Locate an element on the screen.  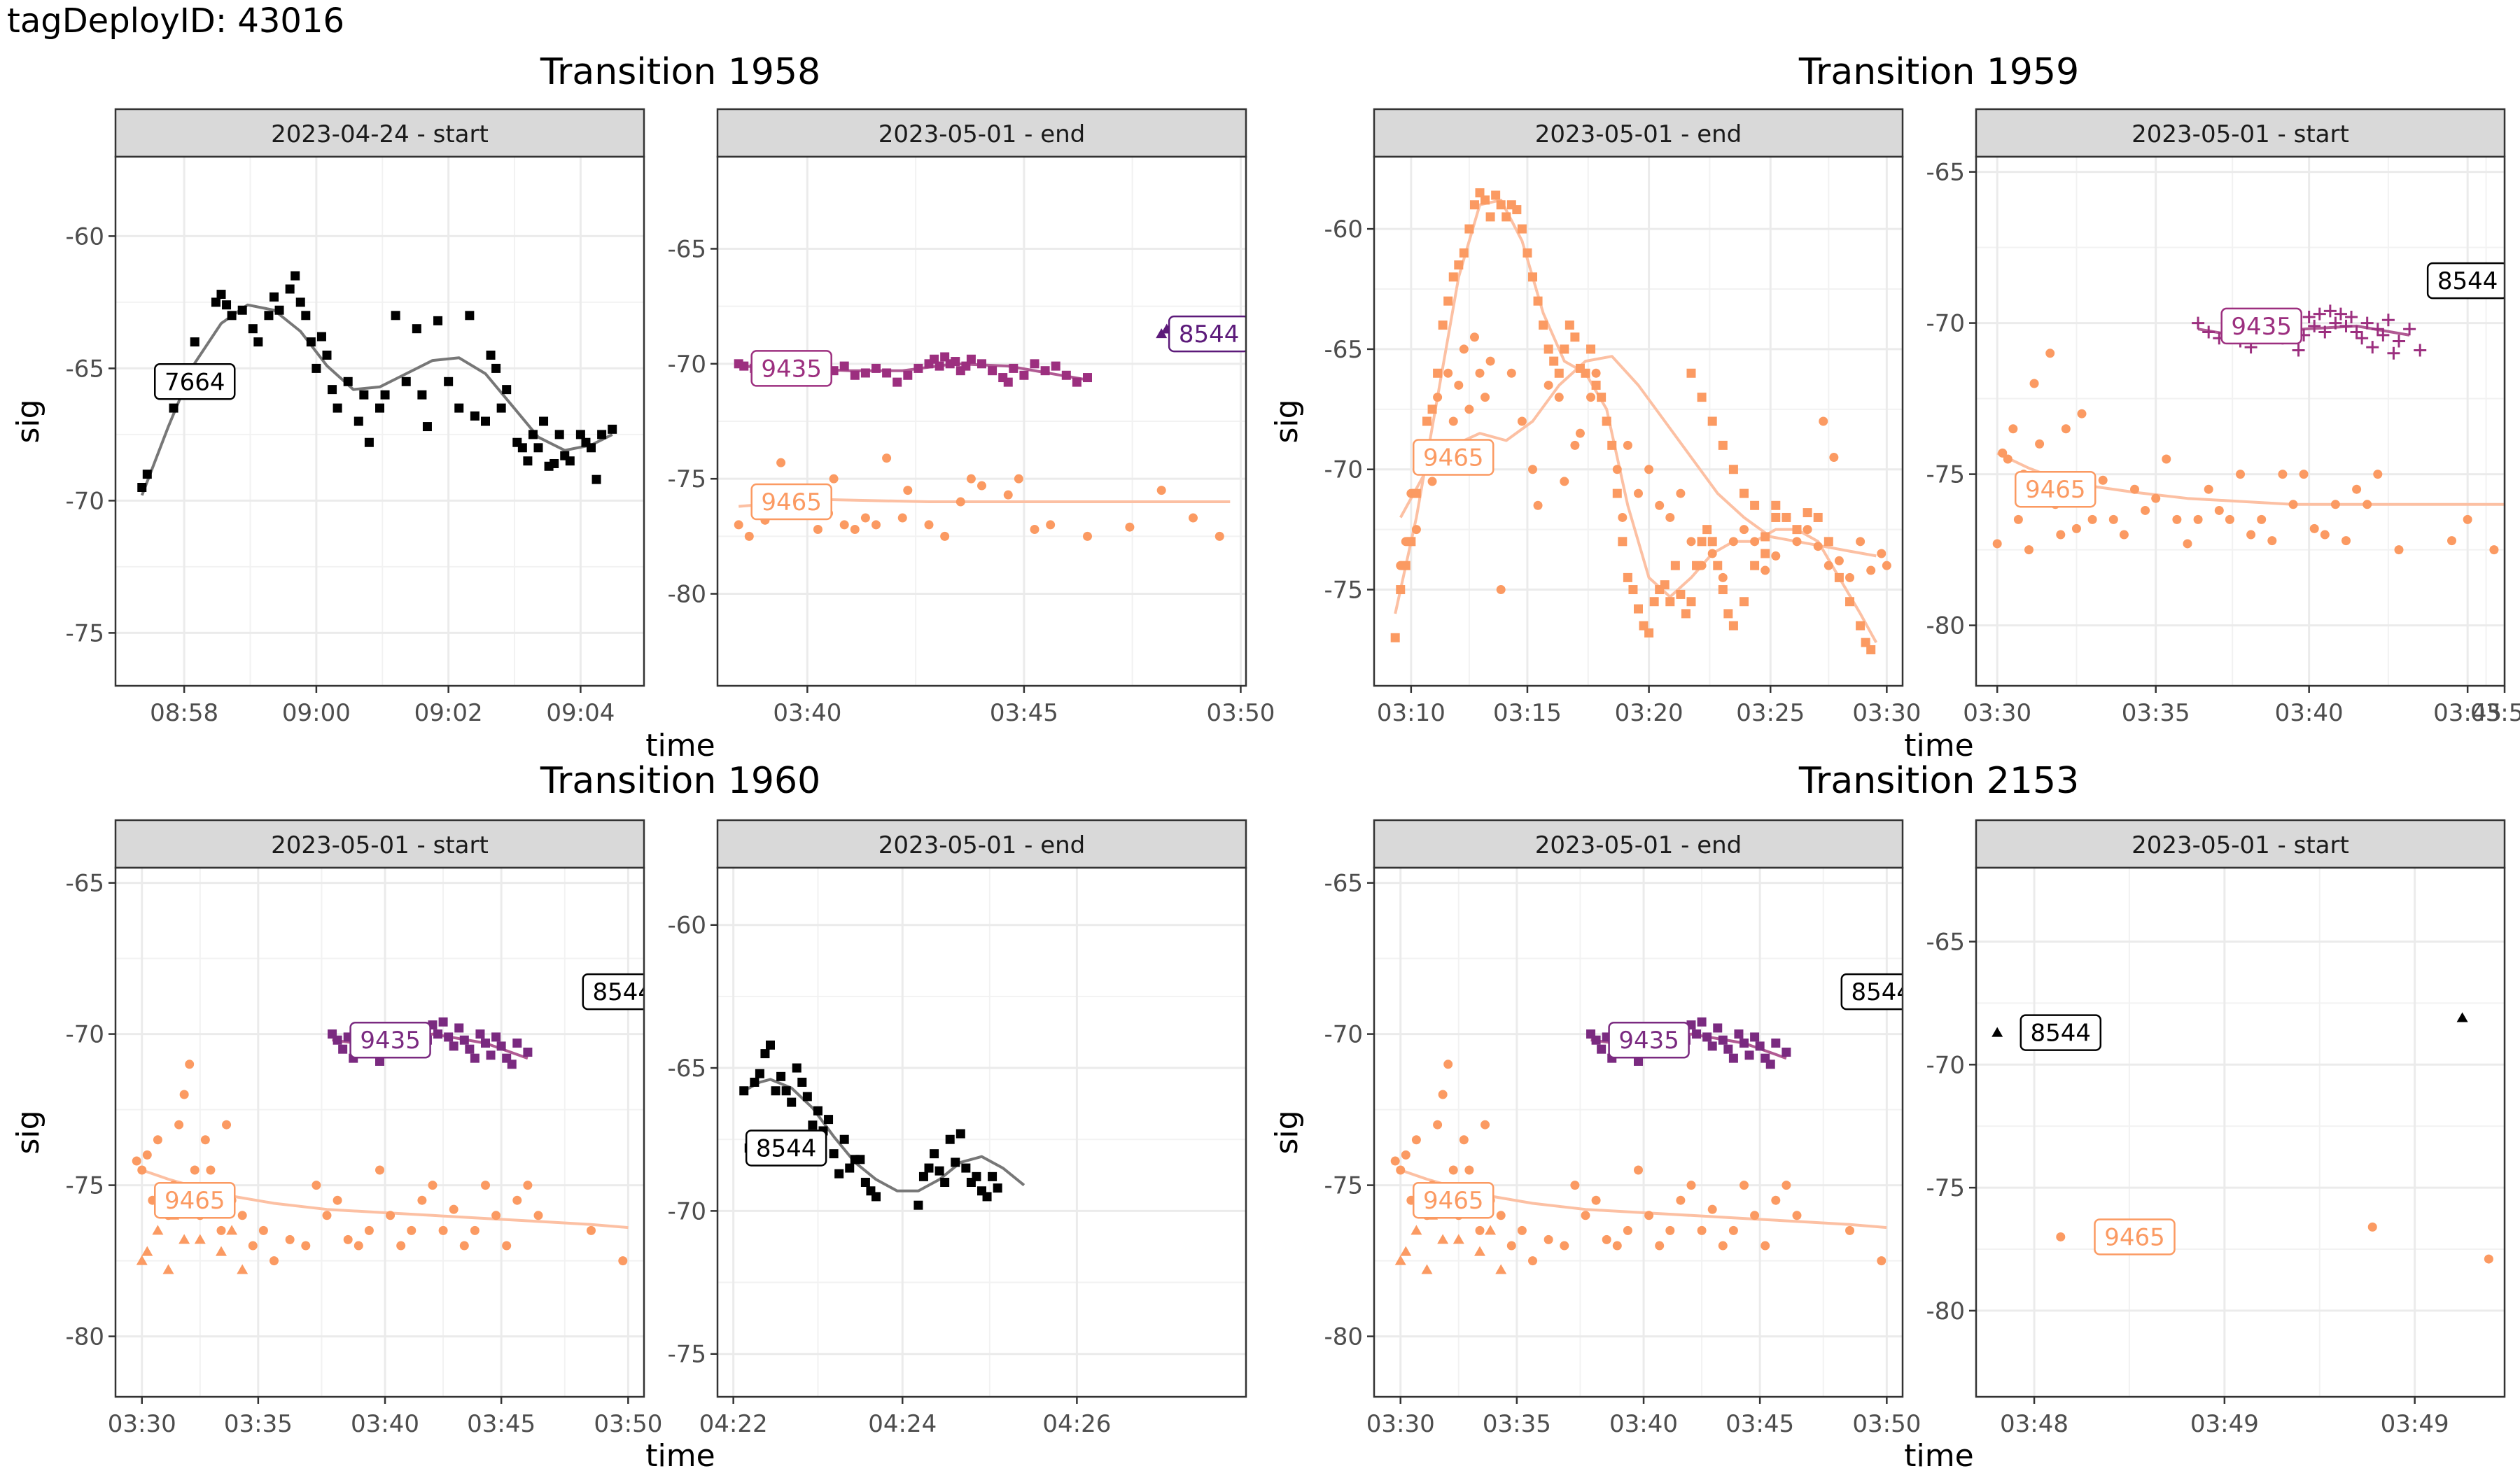
strip-label: 2023-05-01 - start is located at coordinates (2240, 845).